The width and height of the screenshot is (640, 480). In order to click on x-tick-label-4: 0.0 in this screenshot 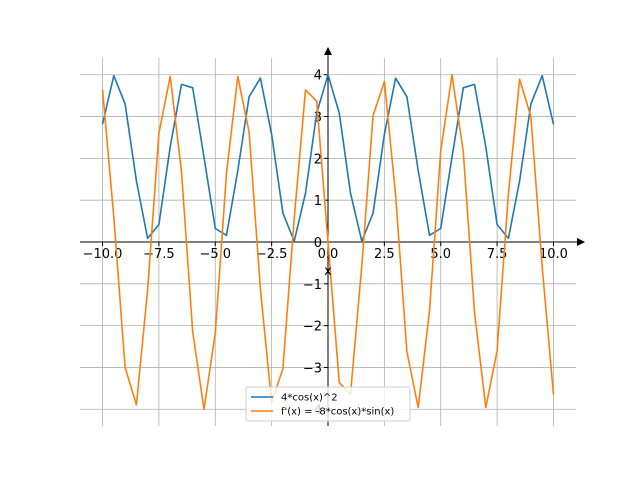, I will do `click(328, 254)`.